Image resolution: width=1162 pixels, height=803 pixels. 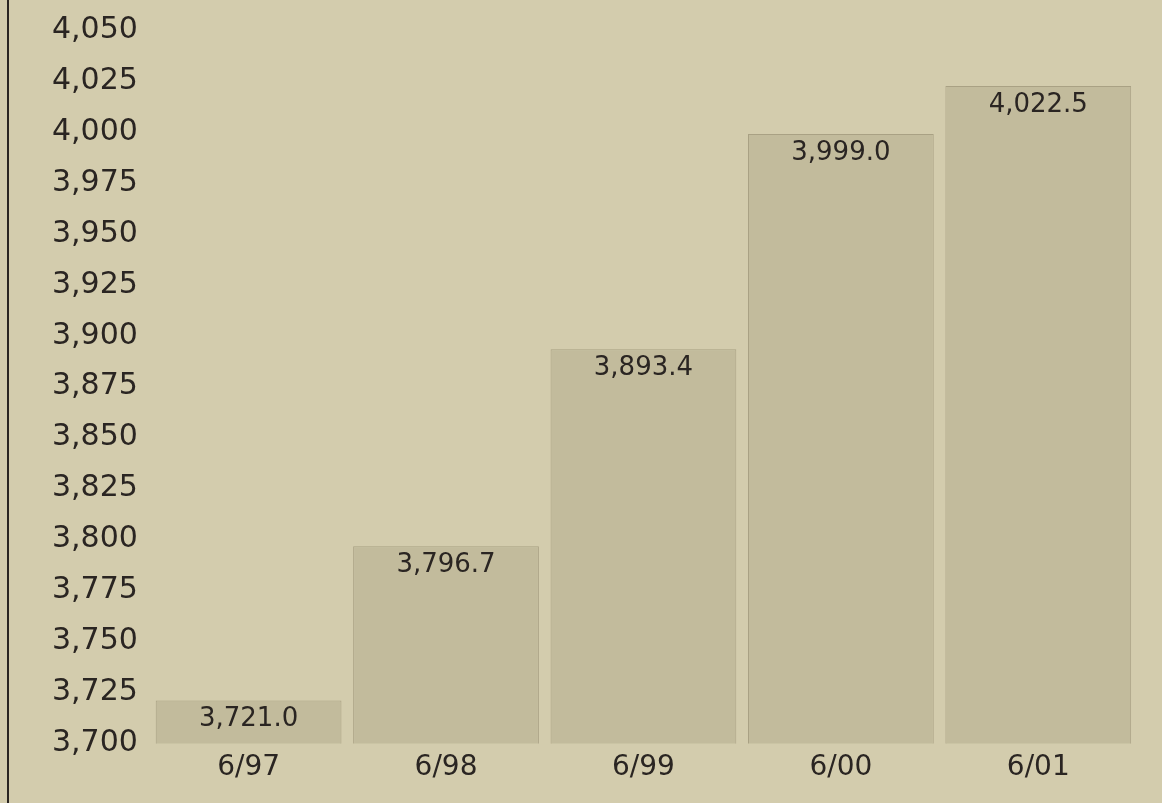 What do you see at coordinates (841, 766) in the screenshot?
I see `x-tick-label: 6/00` at bounding box center [841, 766].